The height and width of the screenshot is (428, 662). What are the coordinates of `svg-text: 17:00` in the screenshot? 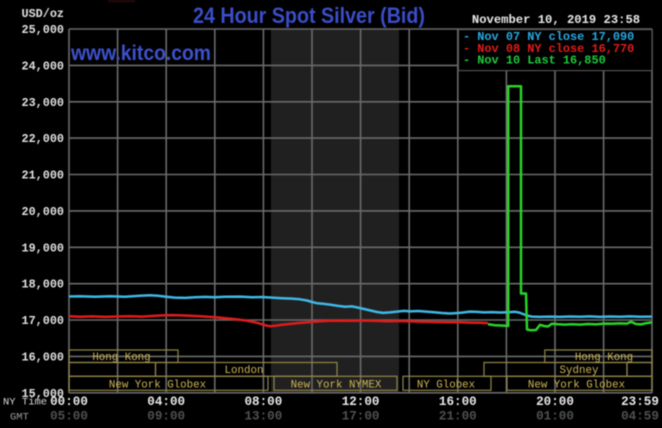 It's located at (361, 417).